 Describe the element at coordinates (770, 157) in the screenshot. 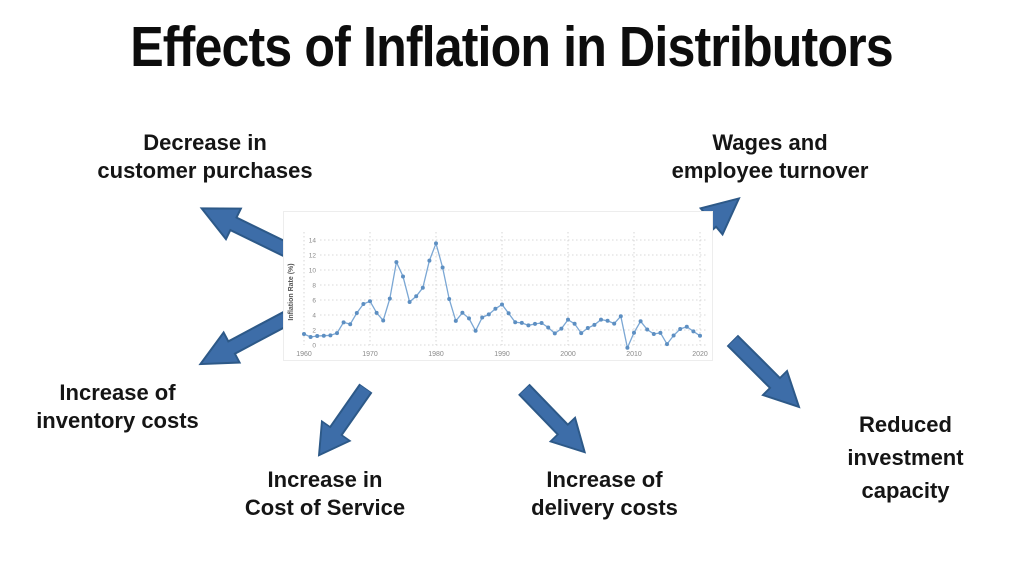

I see `label-wages-employee-turnover: Wages and employee turnover` at that location.